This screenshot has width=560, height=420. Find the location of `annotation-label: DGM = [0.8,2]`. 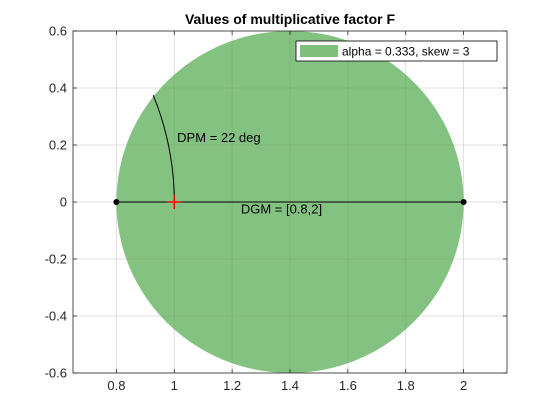

annotation-label: DGM = [0.8,2] is located at coordinates (281, 208).